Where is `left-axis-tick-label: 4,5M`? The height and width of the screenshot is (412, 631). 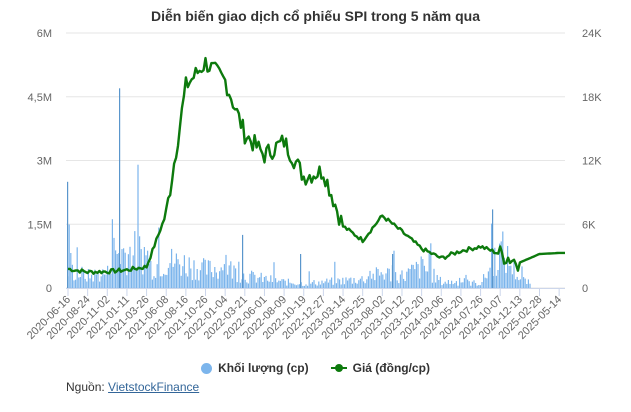
left-axis-tick-label: 4,5M is located at coordinates (40, 98).